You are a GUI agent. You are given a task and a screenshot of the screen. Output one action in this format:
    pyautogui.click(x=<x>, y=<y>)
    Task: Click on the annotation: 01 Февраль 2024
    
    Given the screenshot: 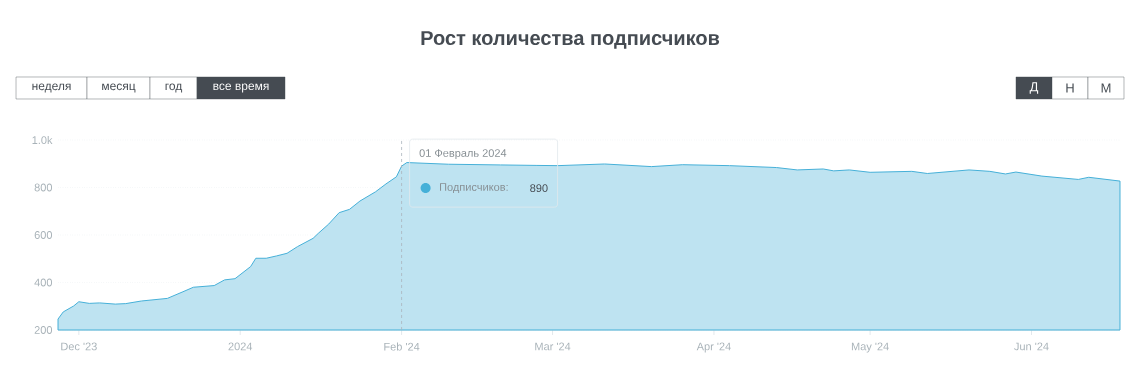 What is the action you would take?
    pyautogui.click(x=463, y=154)
    